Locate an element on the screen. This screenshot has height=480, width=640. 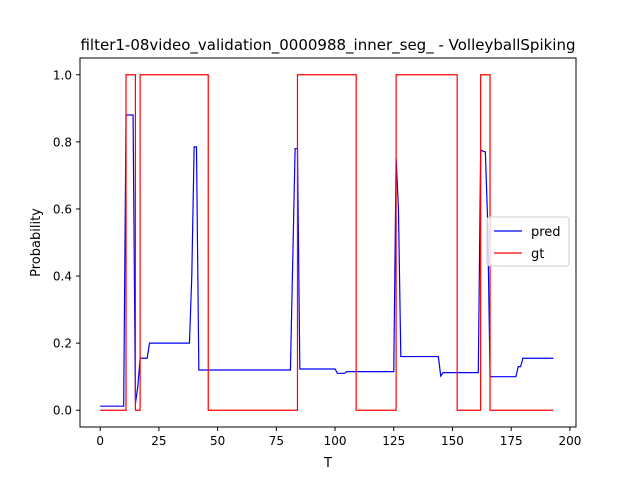
legend: pred gt is located at coordinates (528, 241).